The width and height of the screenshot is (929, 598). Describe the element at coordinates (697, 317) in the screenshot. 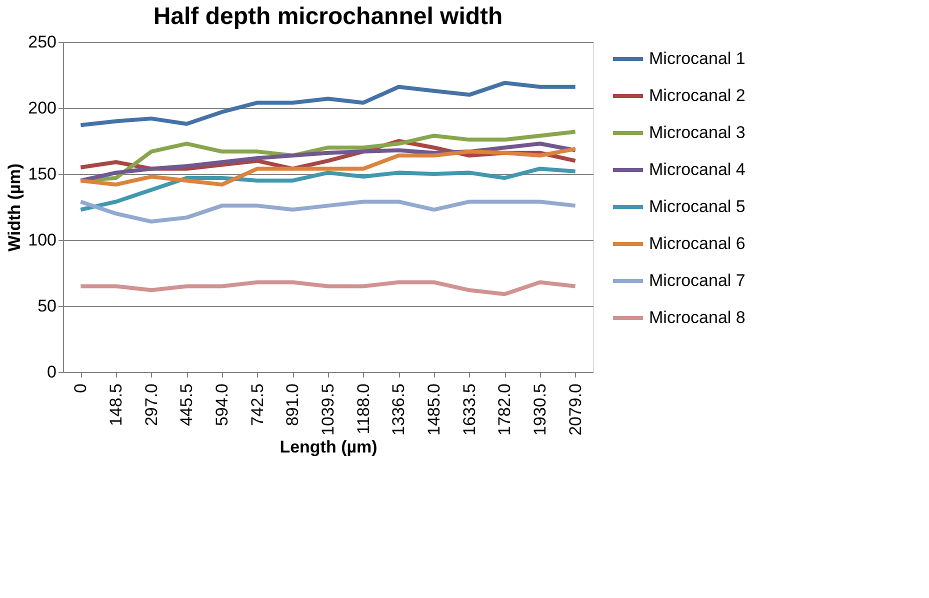

I see `legend-label: Microcanal 8` at that location.